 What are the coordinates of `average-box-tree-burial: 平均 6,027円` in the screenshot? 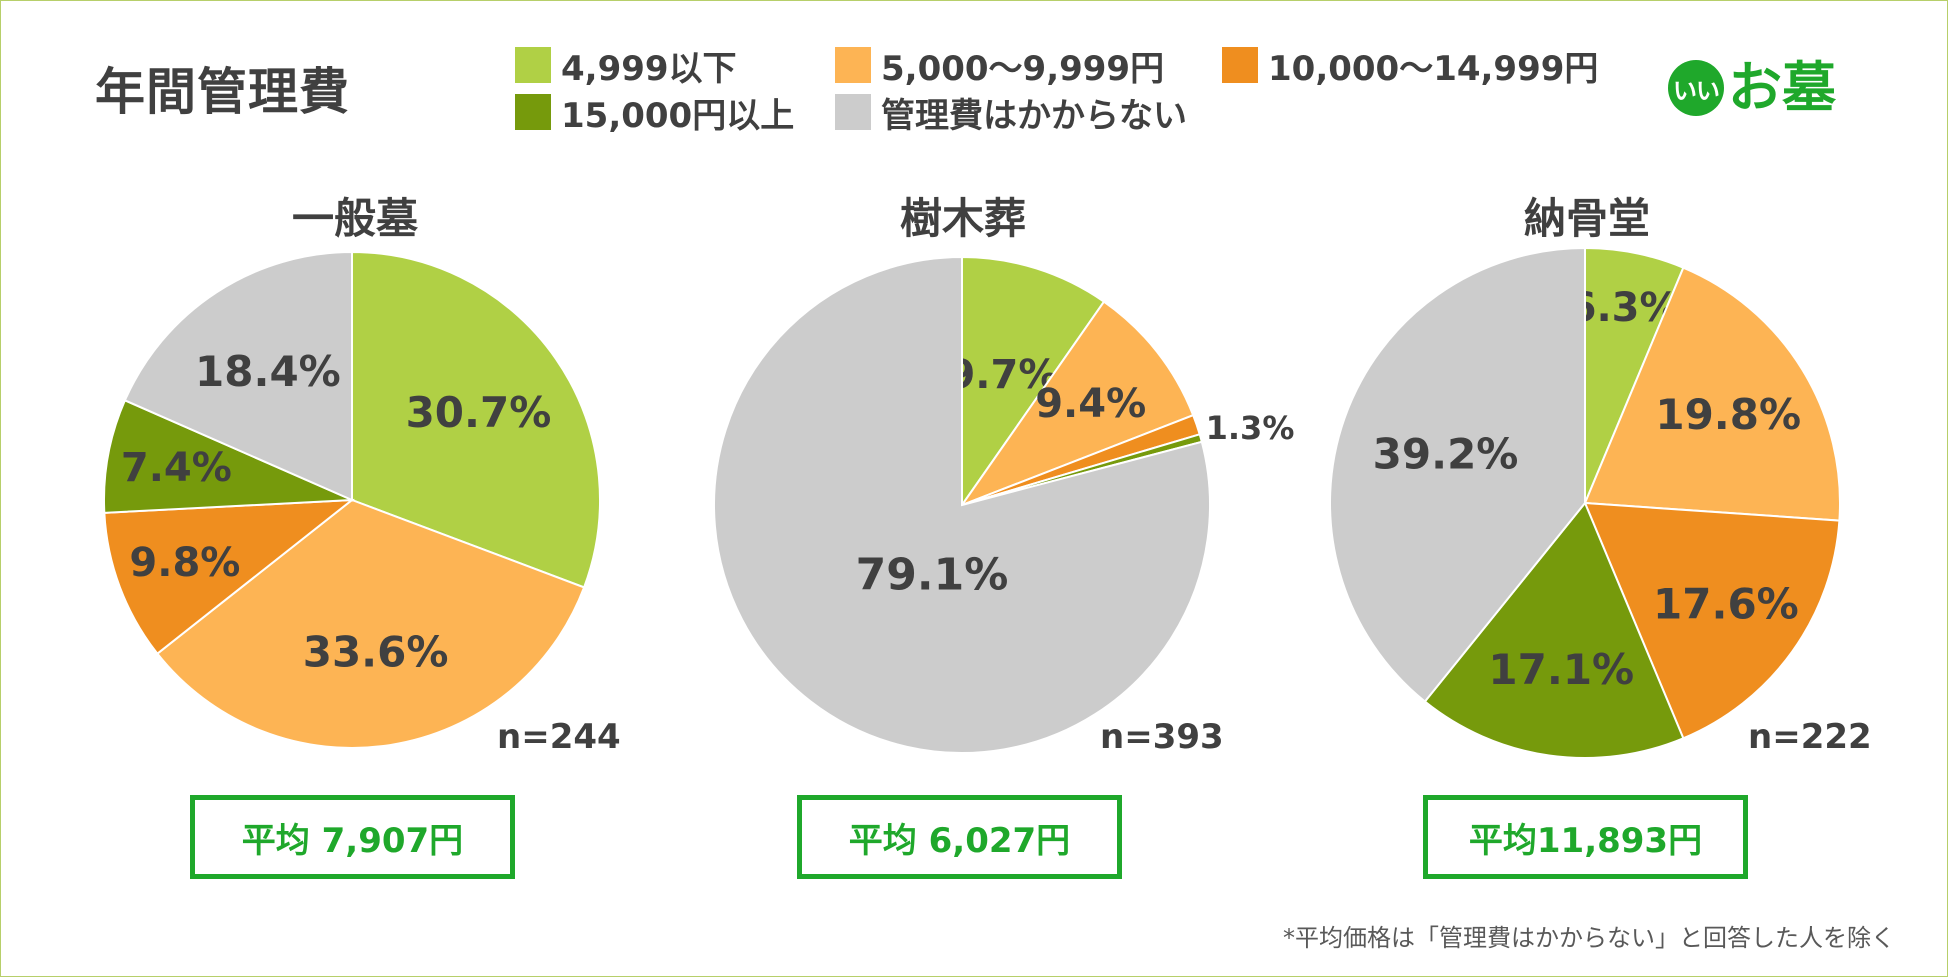 It's located at (959, 837).